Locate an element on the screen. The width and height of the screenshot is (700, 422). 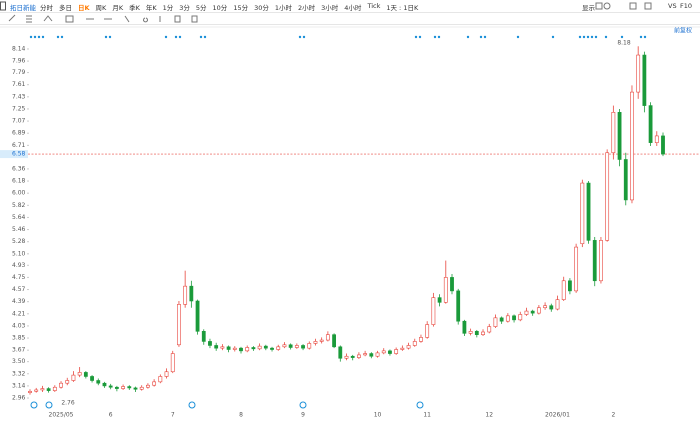
y-tick-label: 7.61 is located at coordinates (19, 84).